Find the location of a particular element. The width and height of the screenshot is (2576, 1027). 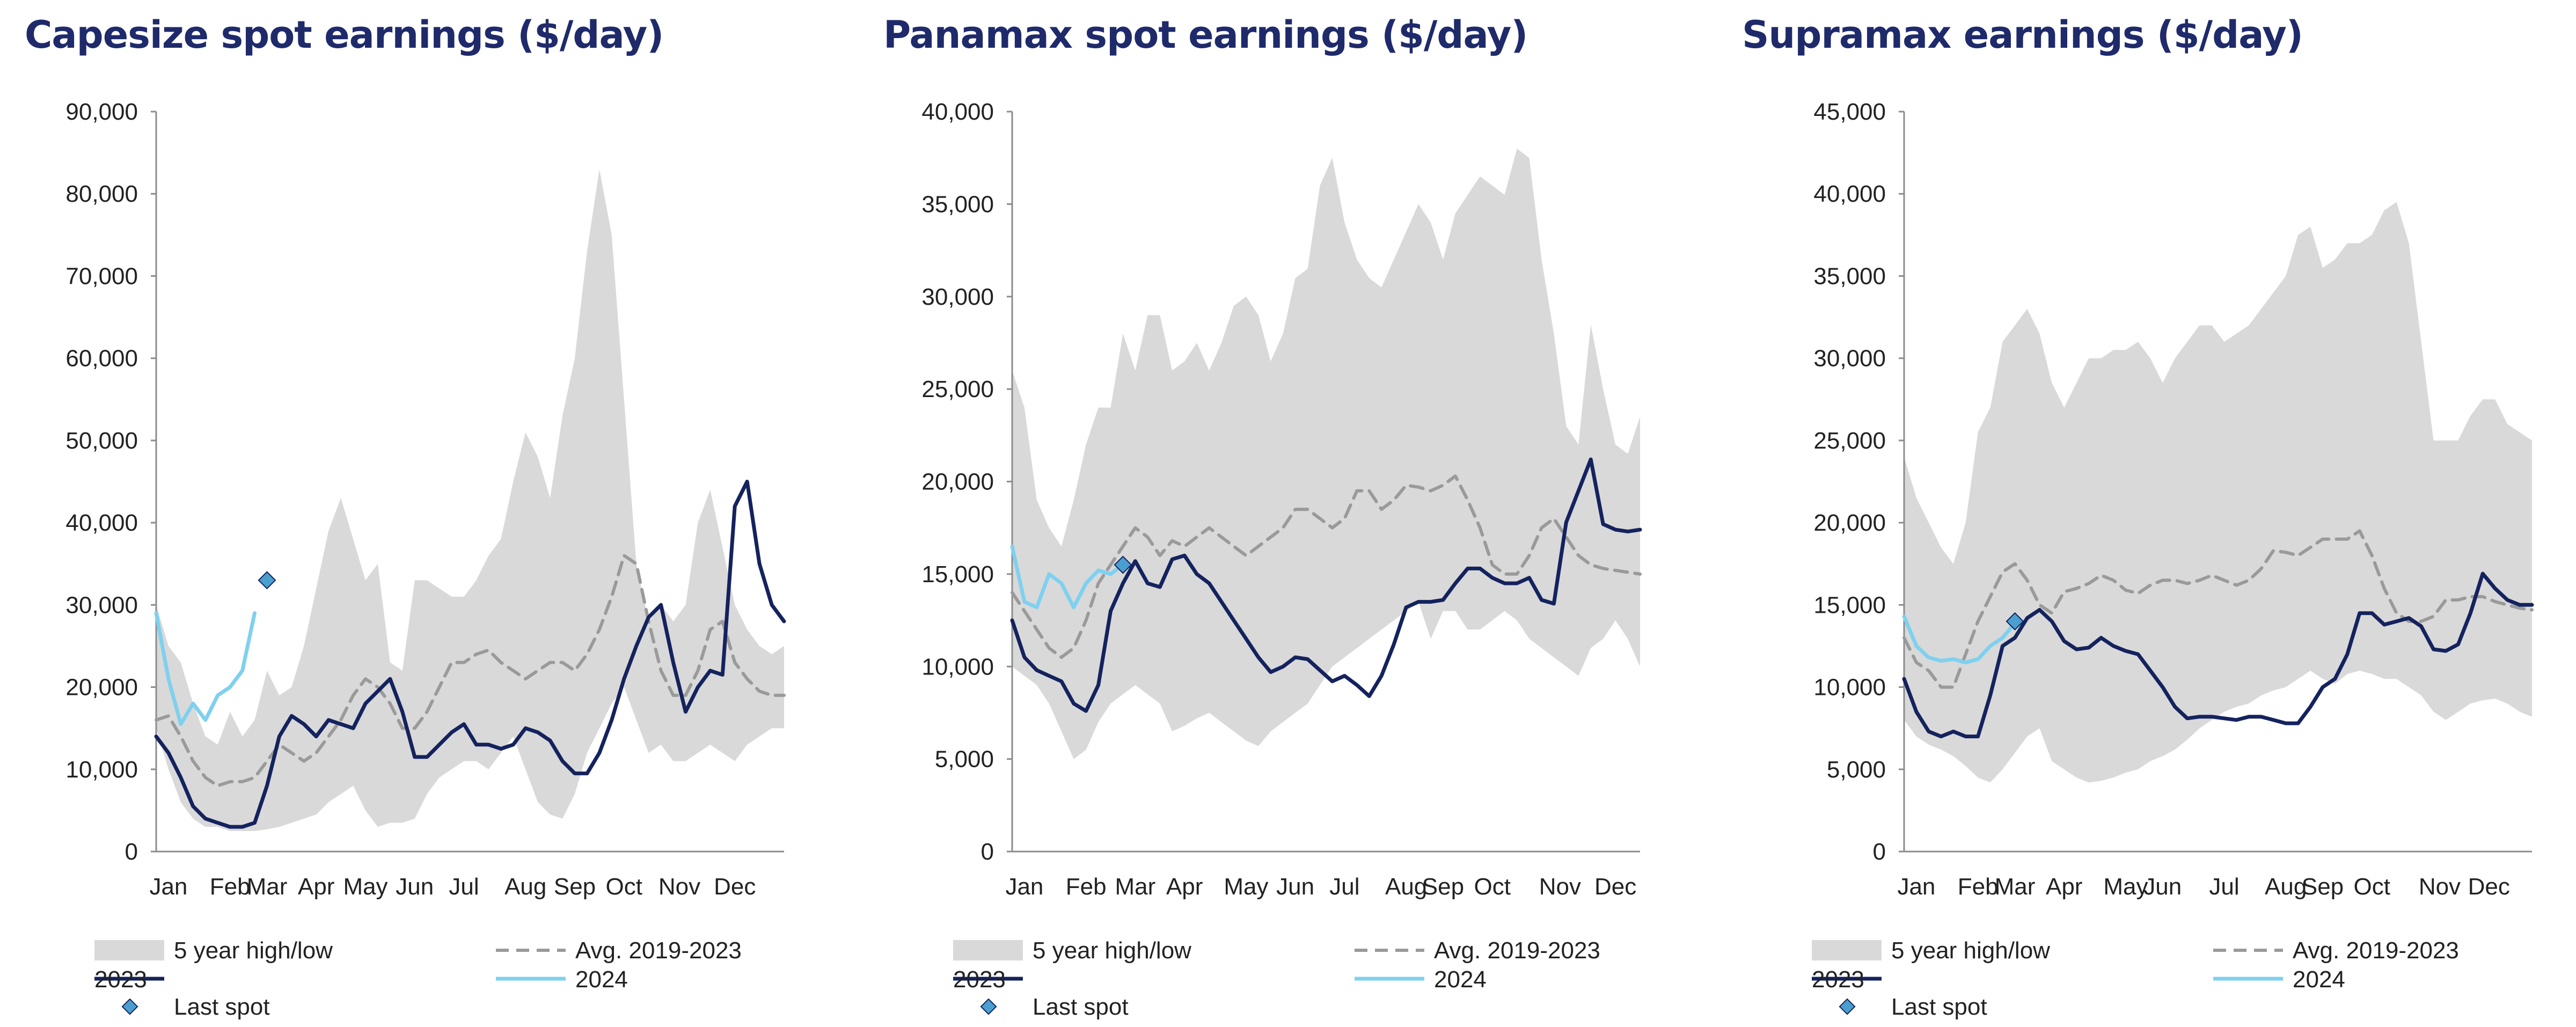

chart-title: Panamax spot earnings ($/day) is located at coordinates (1205, 35).